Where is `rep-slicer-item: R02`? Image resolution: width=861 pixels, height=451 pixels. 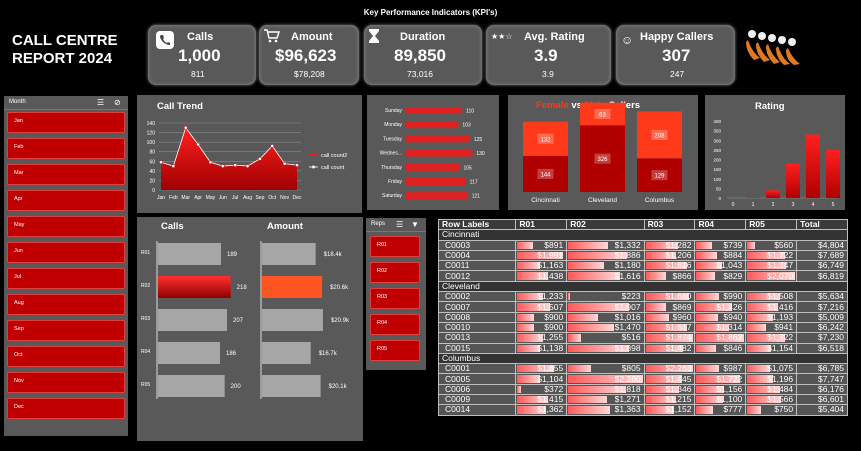
rep-slicer-item: R02 is located at coordinates (395, 272).